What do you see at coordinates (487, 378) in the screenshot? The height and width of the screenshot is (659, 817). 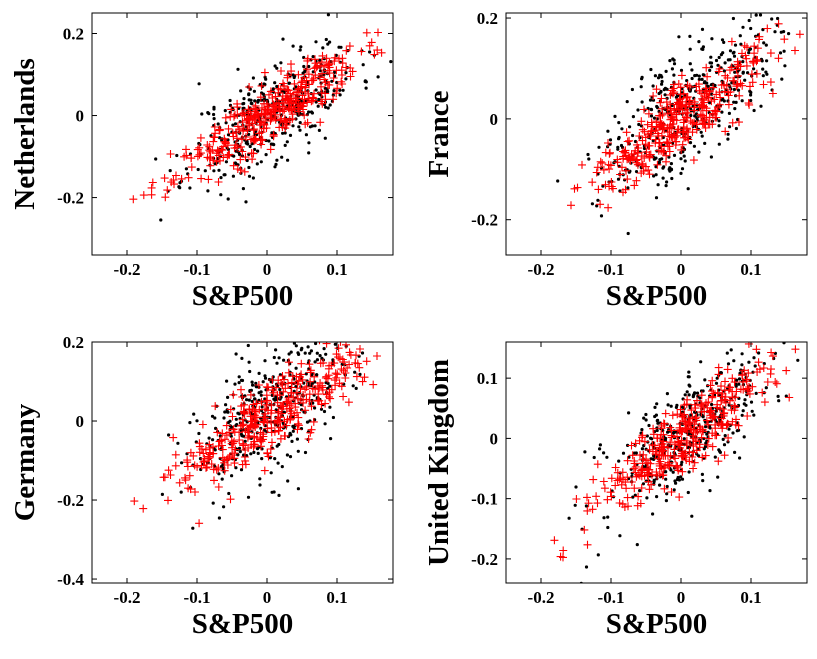 I see `y-tick-label: 0.1` at bounding box center [487, 378].